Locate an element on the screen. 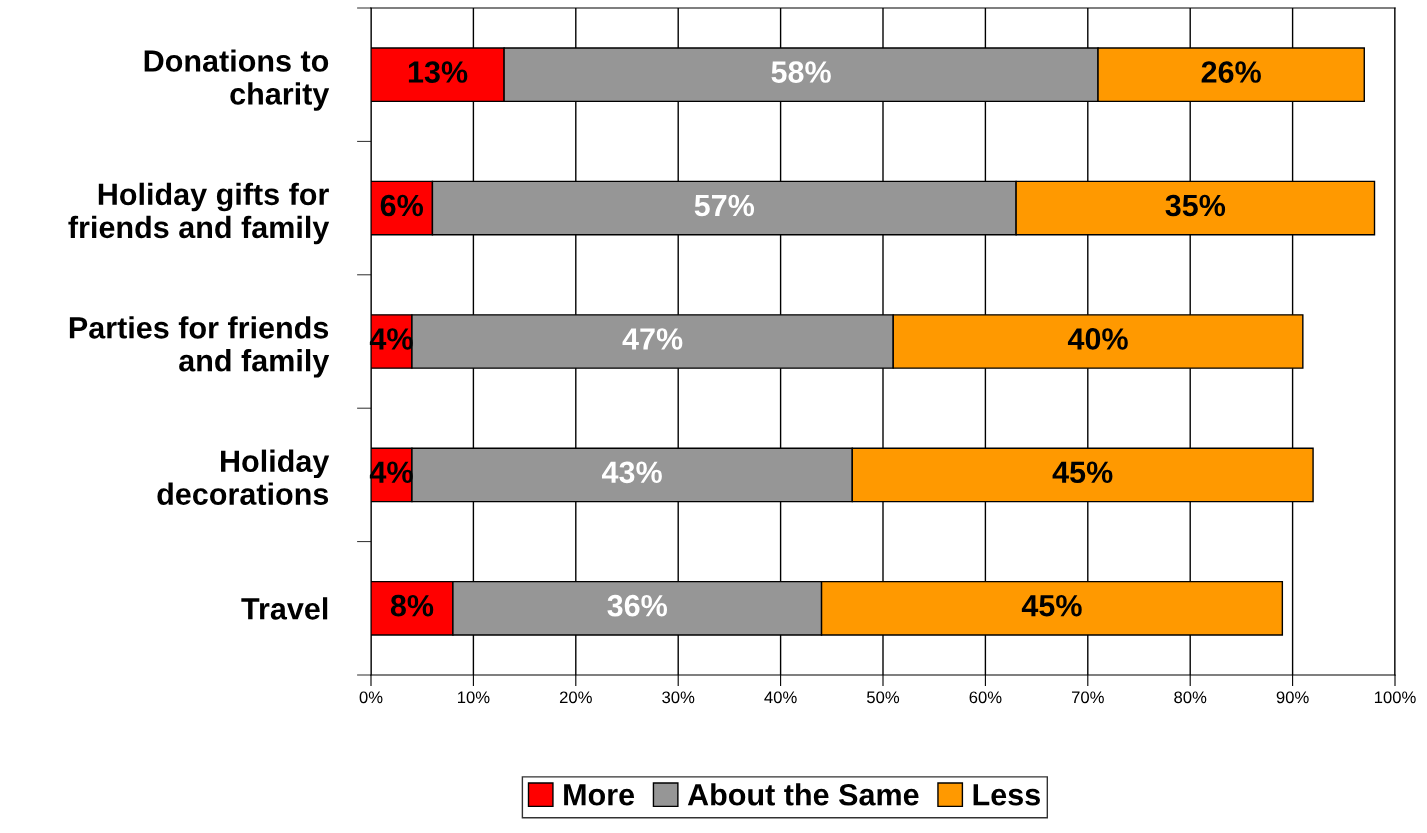  y-tick-label: Travel is located at coordinates (284, 608).